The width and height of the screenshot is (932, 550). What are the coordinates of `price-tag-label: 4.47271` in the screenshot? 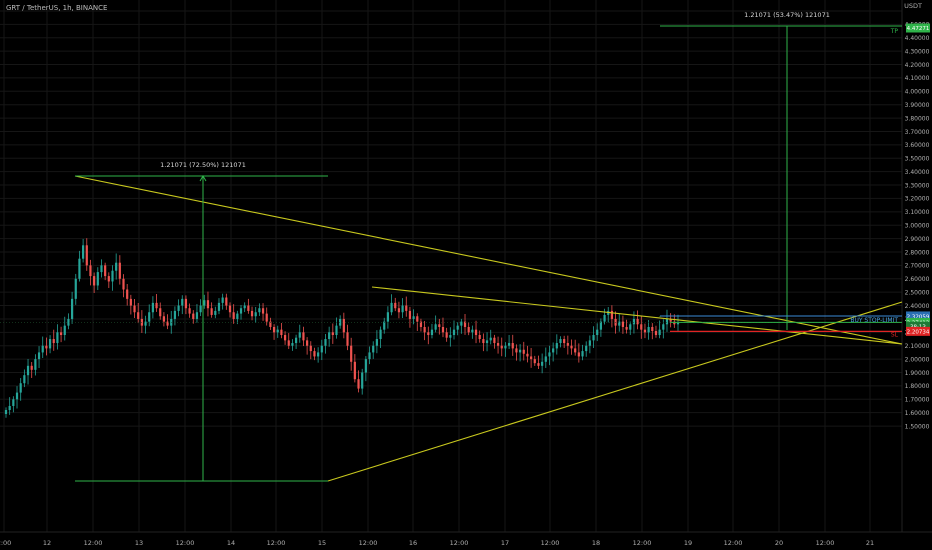 It's located at (918, 29).